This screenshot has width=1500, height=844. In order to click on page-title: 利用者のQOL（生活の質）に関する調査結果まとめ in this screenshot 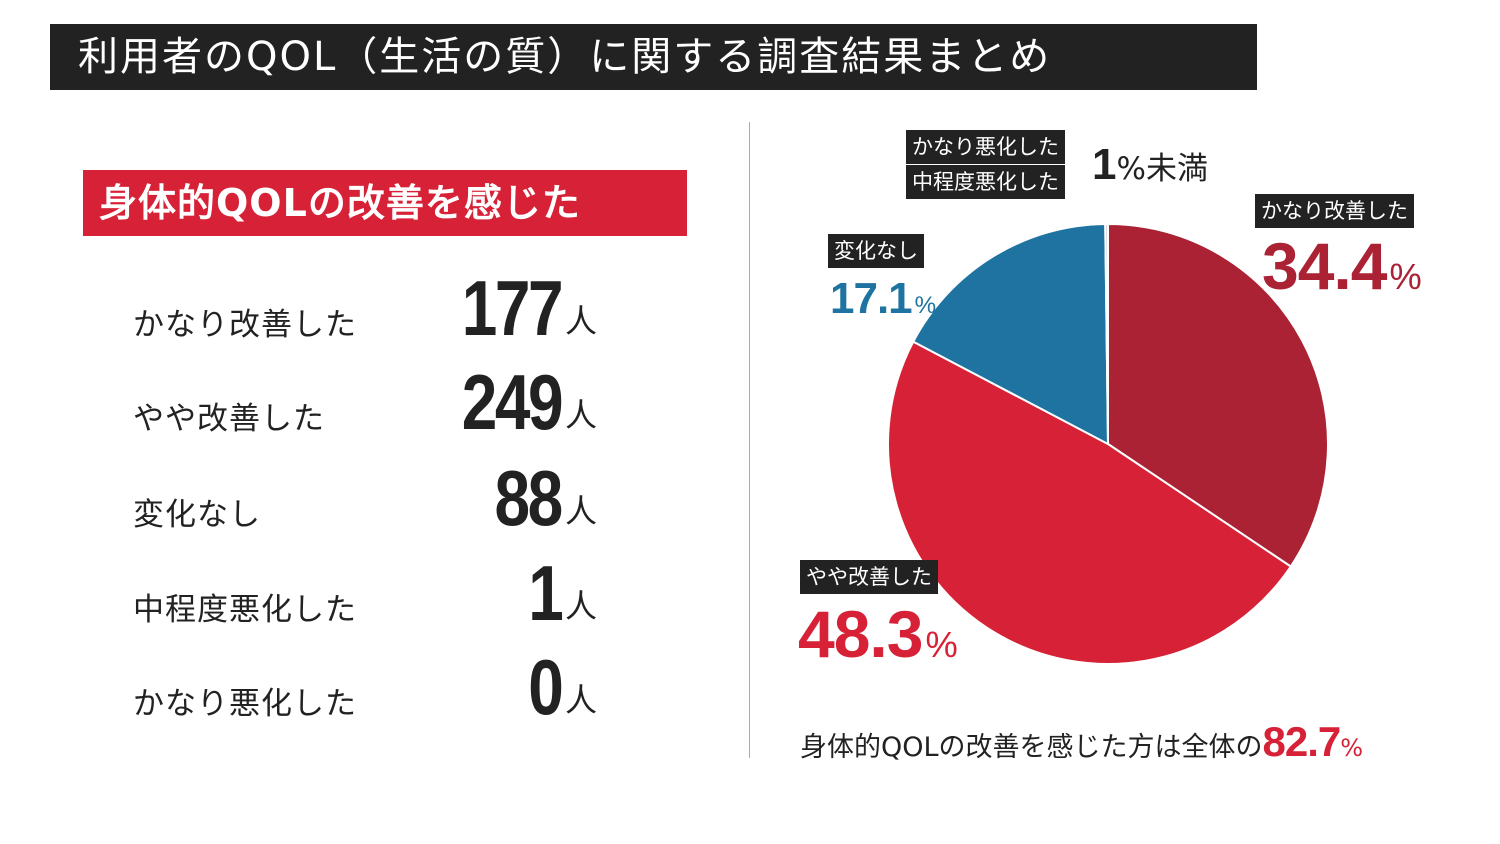, I will do `click(653, 57)`.